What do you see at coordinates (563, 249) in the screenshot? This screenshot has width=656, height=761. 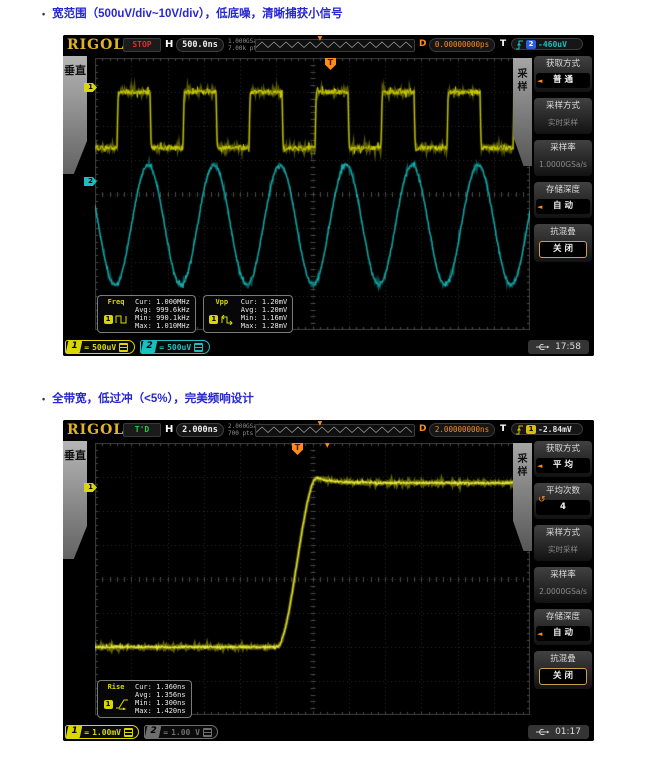 I see `menu-item-value: 关 闭` at bounding box center [563, 249].